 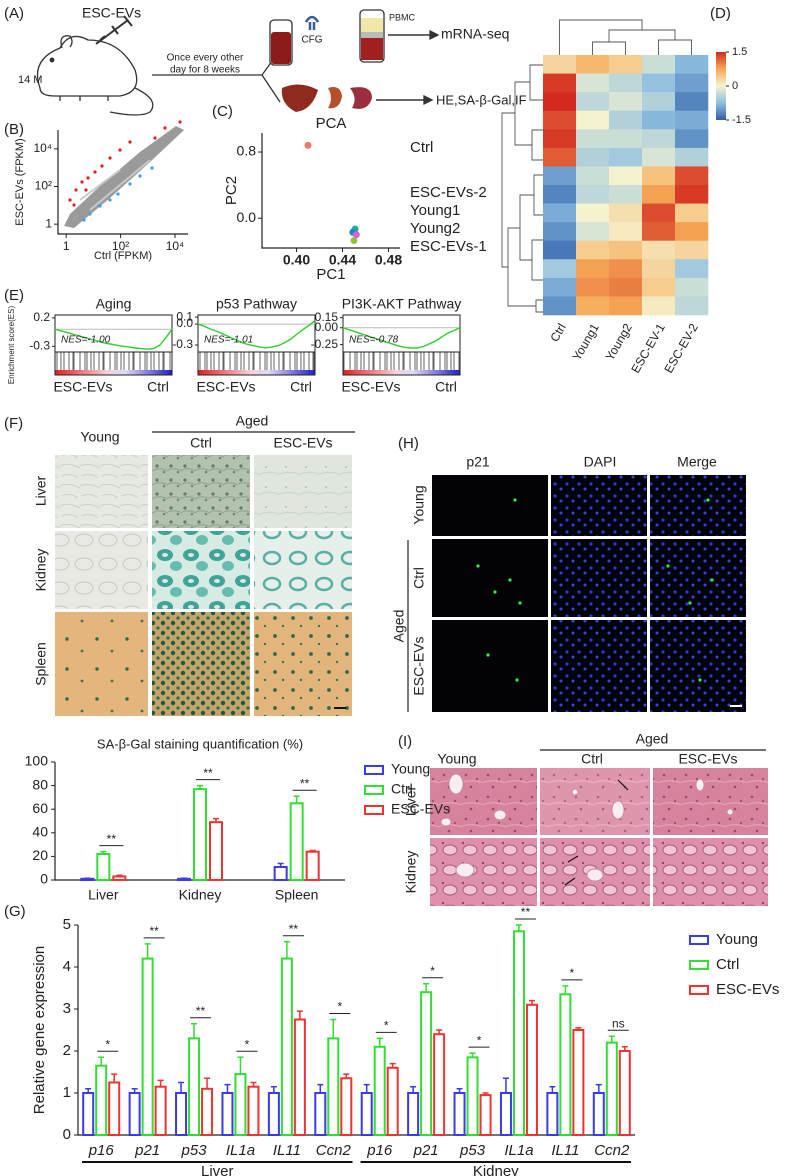 What do you see at coordinates (697, 462) in the screenshot?
I see `column-label: Merge` at bounding box center [697, 462].